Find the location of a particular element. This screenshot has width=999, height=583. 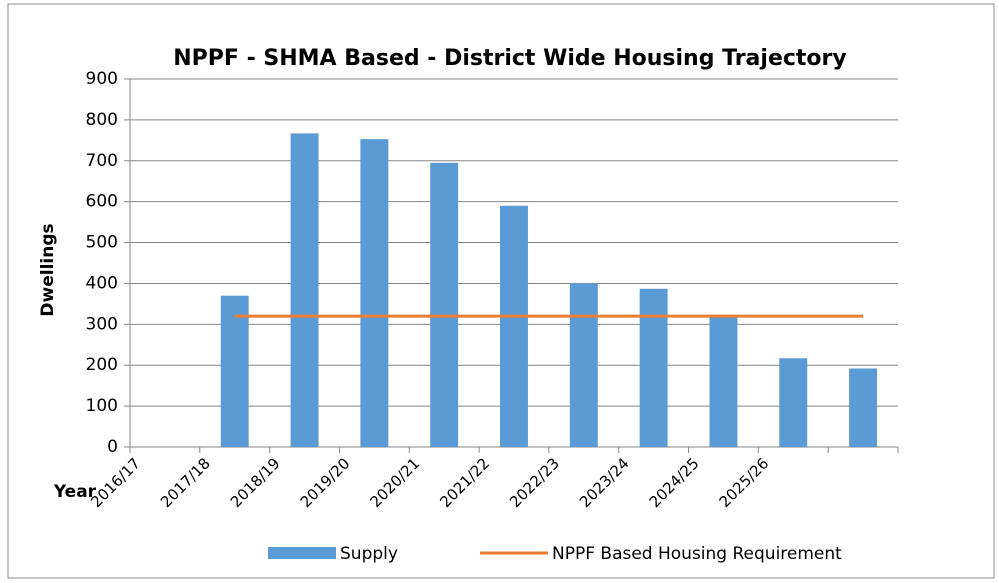

y-tick-label: 200 is located at coordinates (102, 365).